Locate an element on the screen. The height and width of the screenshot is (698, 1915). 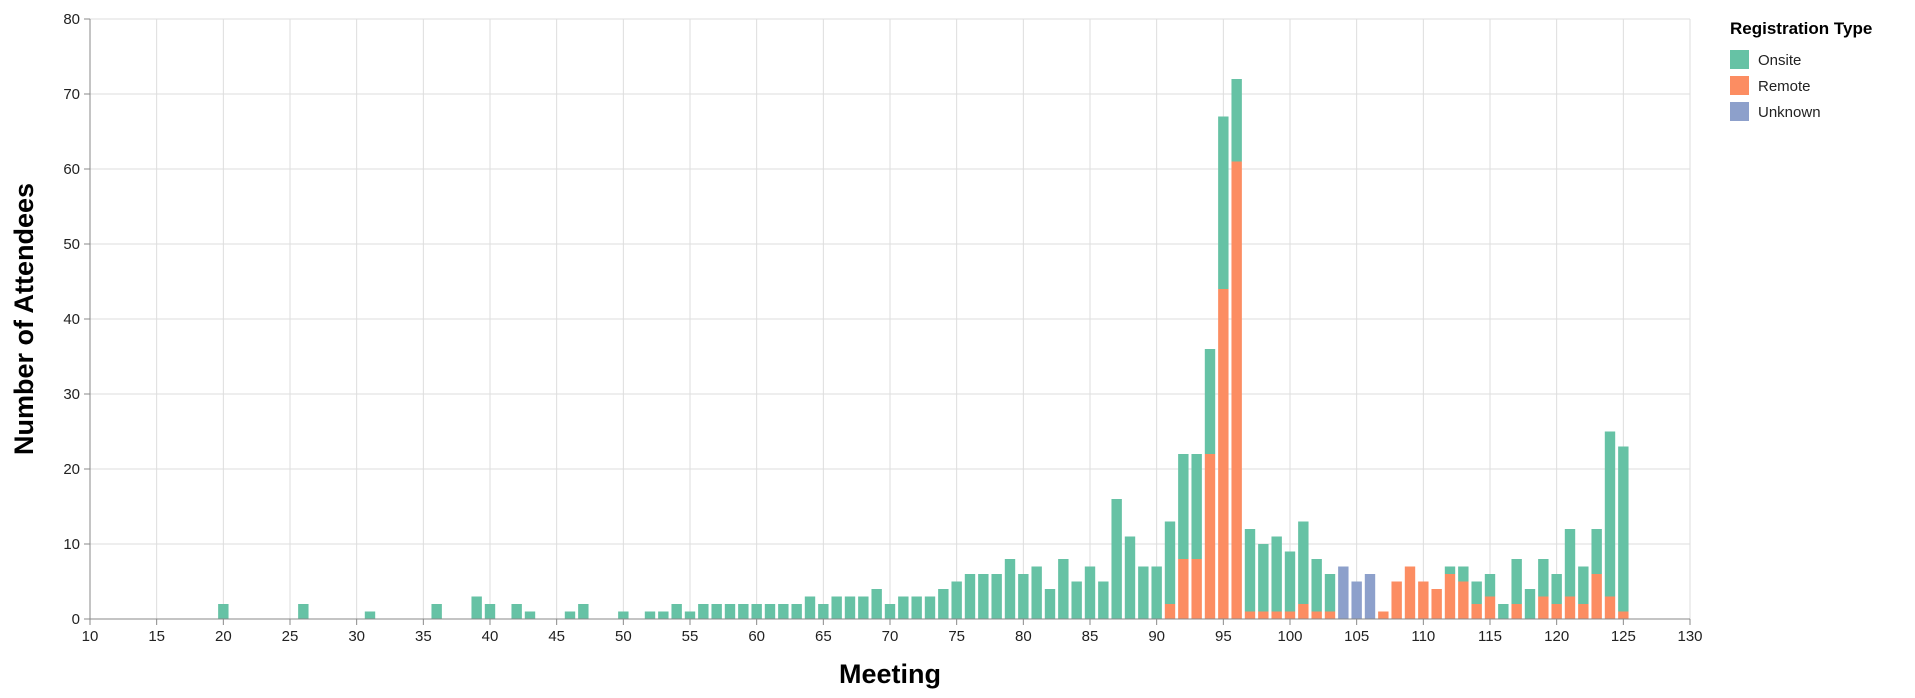
x-tick-label: 90 is located at coordinates (1156, 636).